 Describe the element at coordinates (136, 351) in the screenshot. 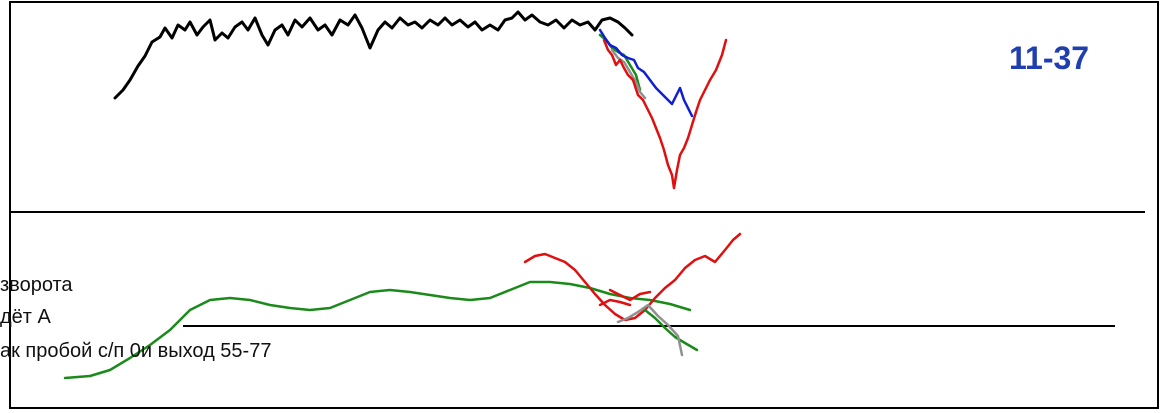

I see `note-line-3: ак пробой с/п 0и выход 55-77` at that location.